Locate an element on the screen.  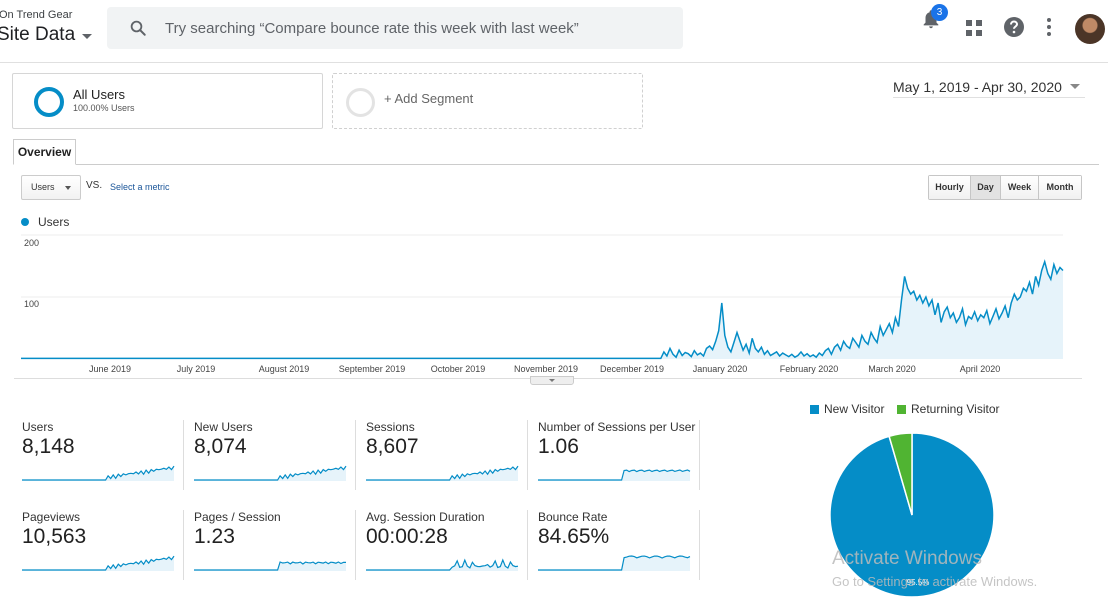
scorecard-value: 84.65% is located at coordinates (574, 536).